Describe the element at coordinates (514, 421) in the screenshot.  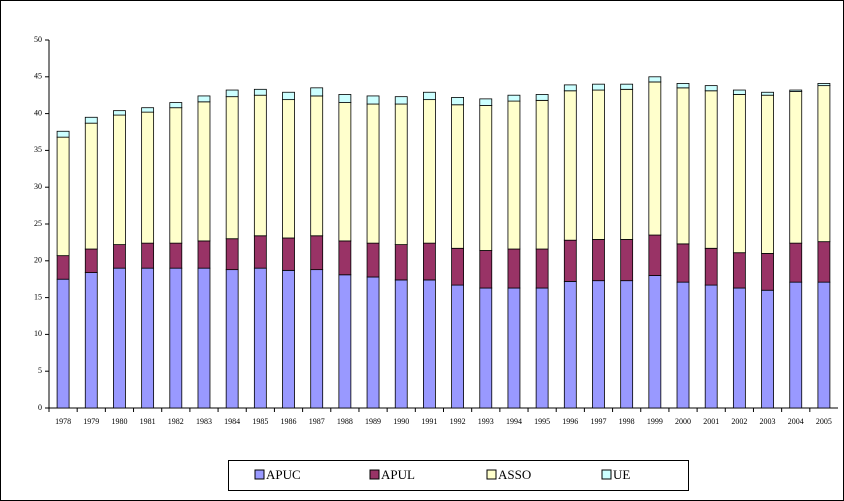
I see `x-tick-label: 1994` at that location.